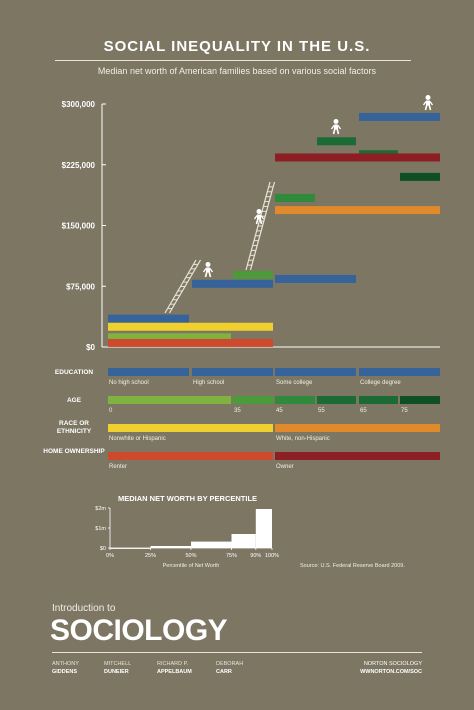 The image size is (474, 710). What do you see at coordinates (230, 664) in the screenshot?
I see `author-first-name: DEBORAH` at bounding box center [230, 664].